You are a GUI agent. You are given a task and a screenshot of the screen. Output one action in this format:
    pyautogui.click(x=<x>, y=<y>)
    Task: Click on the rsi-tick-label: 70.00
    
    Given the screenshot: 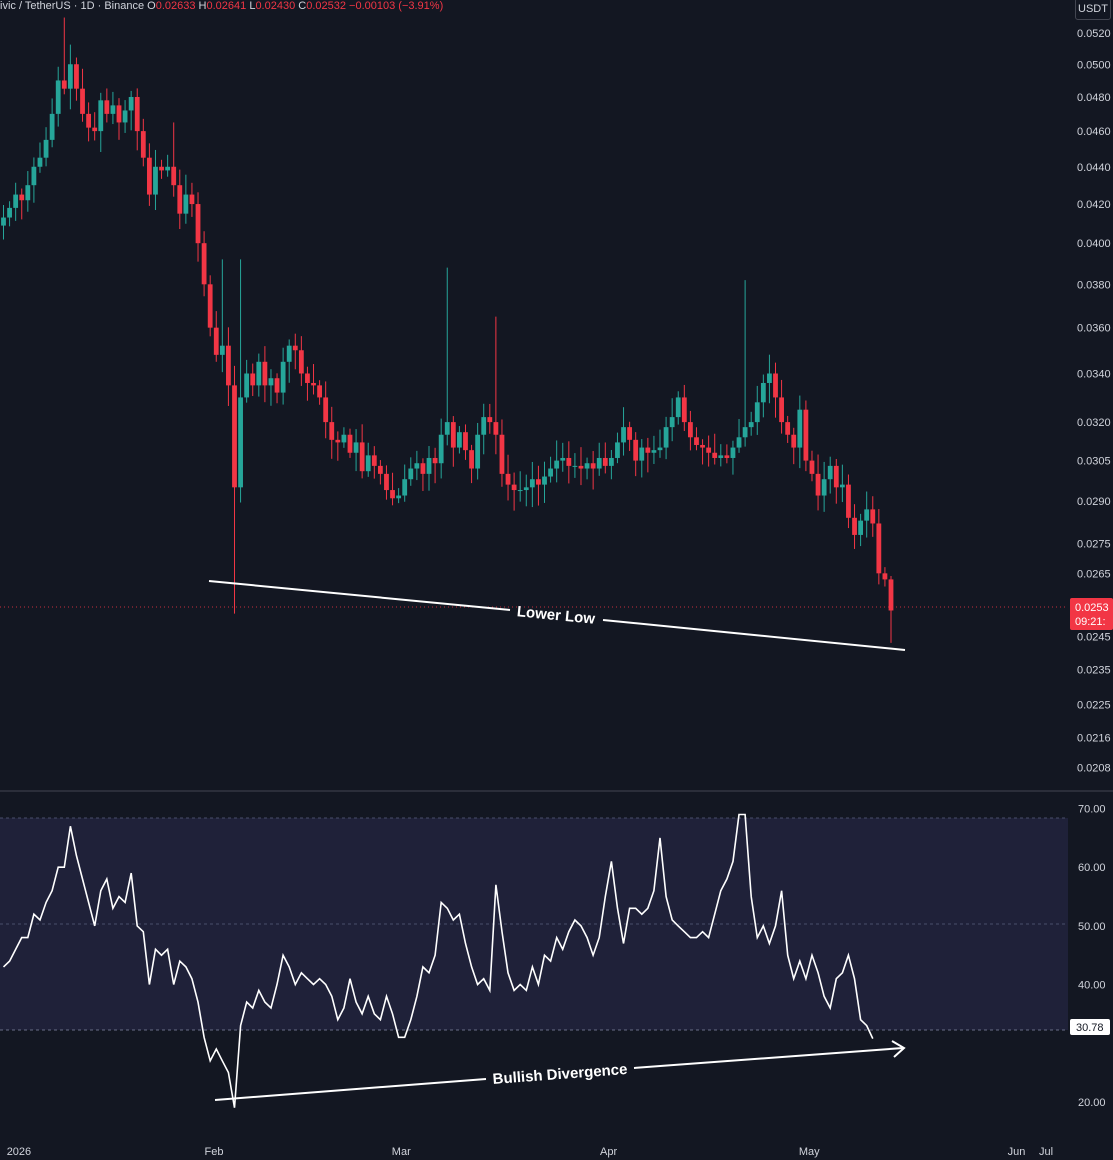 What is the action you would take?
    pyautogui.click(x=1092, y=810)
    